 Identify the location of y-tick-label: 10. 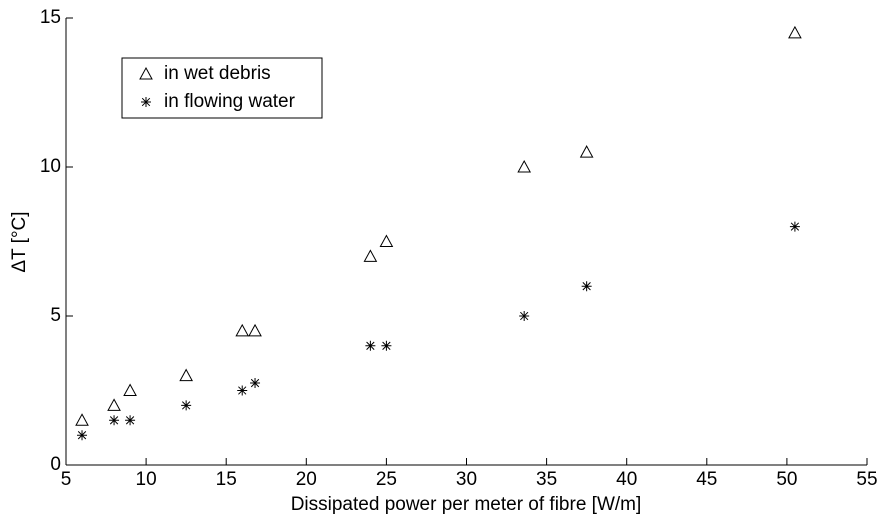
(50, 166).